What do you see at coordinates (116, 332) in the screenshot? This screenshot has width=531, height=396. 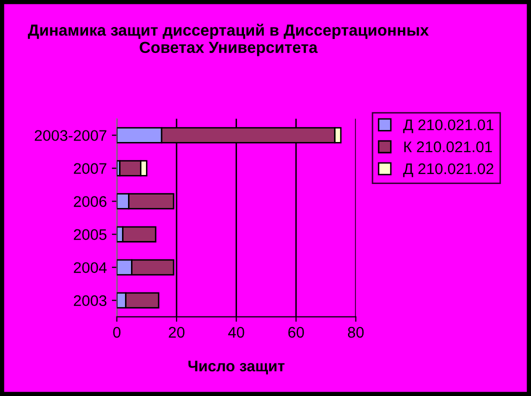 I see `x-tick-label: 0` at bounding box center [116, 332].